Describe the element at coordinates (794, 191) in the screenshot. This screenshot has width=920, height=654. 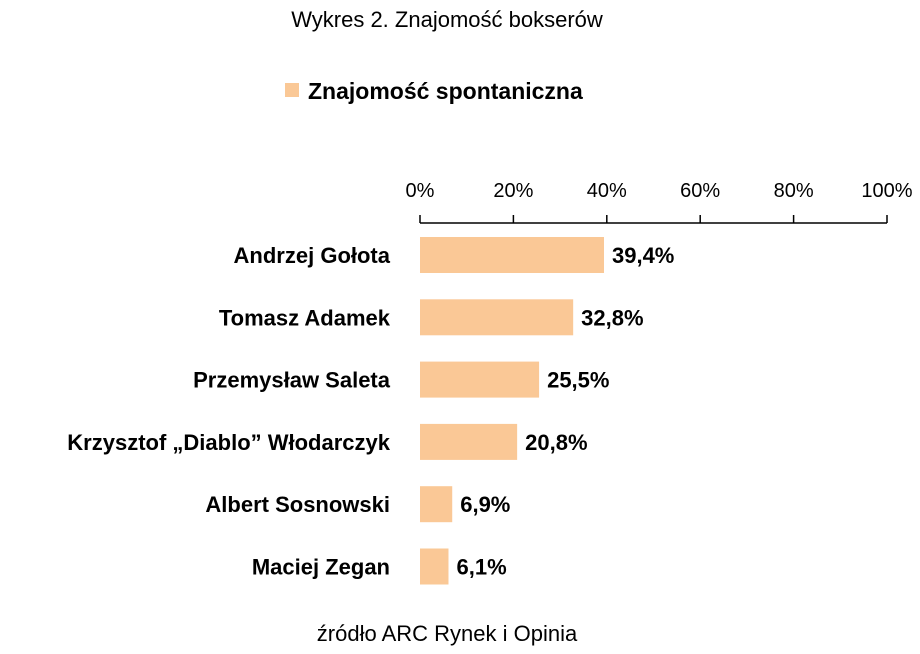
I see `x-tick-label: 80%` at that location.